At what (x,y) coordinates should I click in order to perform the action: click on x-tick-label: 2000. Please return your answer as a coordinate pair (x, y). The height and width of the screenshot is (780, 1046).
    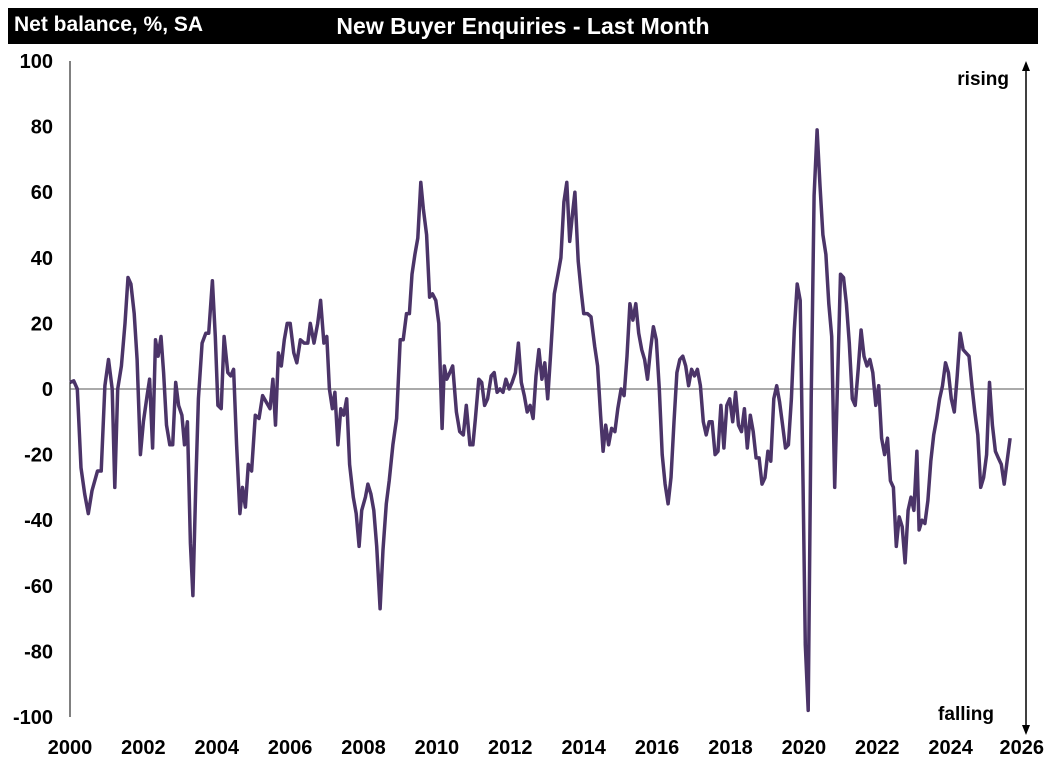
    Looking at the image, I should click on (70, 748).